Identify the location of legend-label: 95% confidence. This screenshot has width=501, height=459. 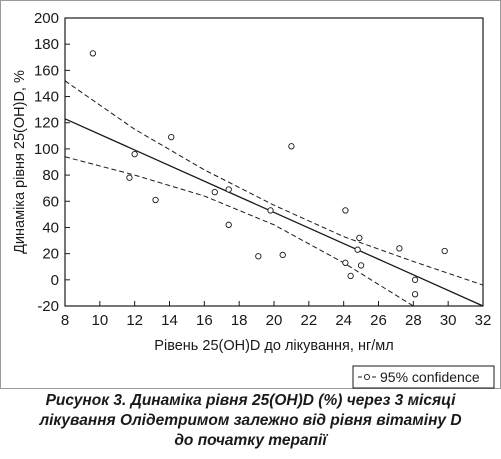
(430, 377).